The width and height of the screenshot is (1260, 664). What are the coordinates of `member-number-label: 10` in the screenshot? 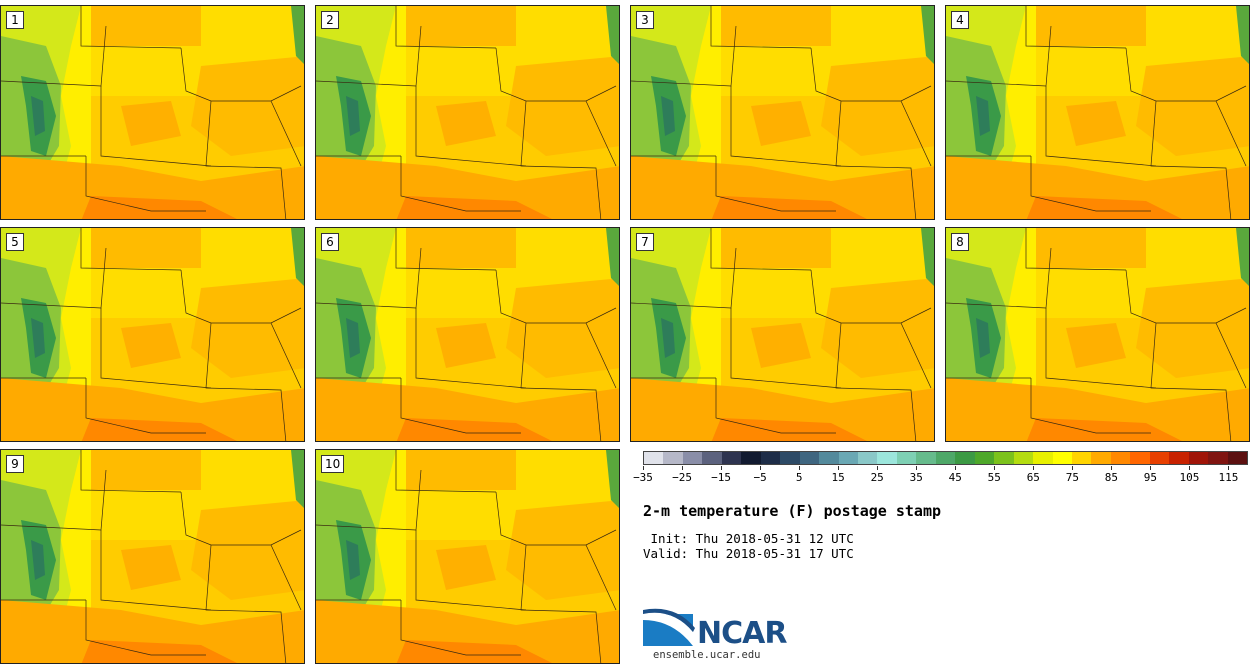 It's located at (333, 464).